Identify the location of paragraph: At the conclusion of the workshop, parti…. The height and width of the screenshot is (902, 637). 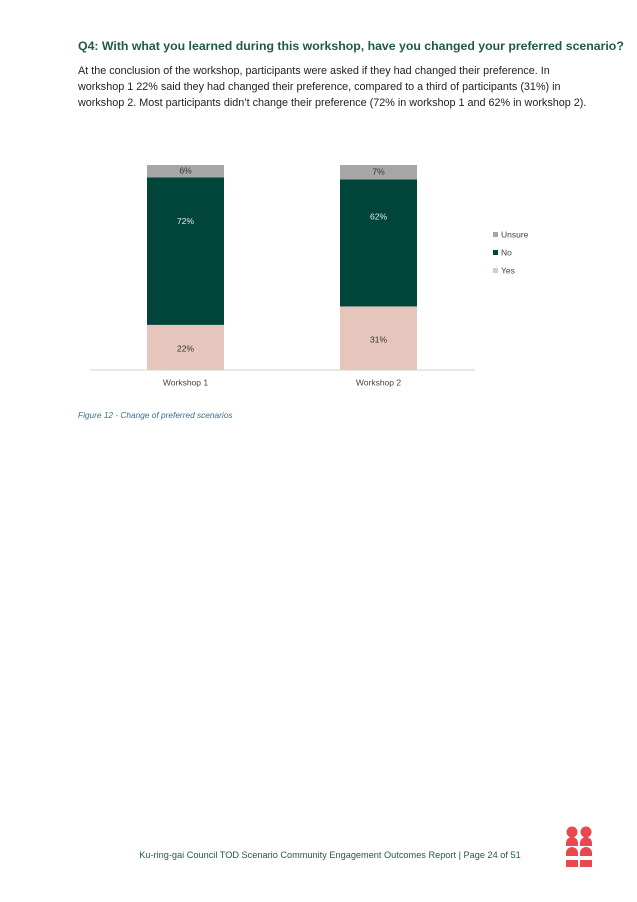
(332, 87).